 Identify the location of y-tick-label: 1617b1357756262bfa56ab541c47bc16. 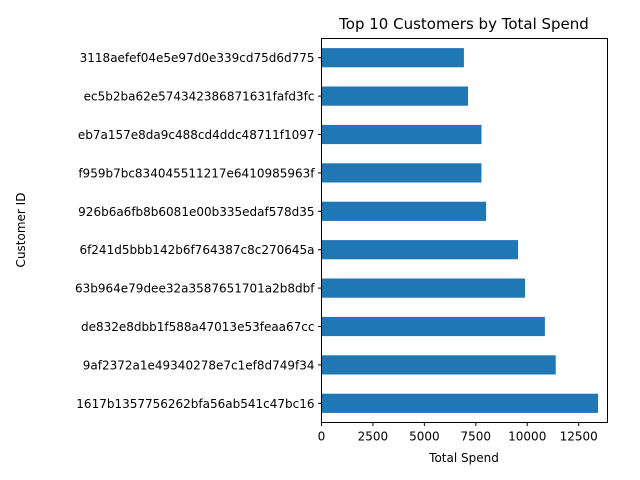
(195, 404).